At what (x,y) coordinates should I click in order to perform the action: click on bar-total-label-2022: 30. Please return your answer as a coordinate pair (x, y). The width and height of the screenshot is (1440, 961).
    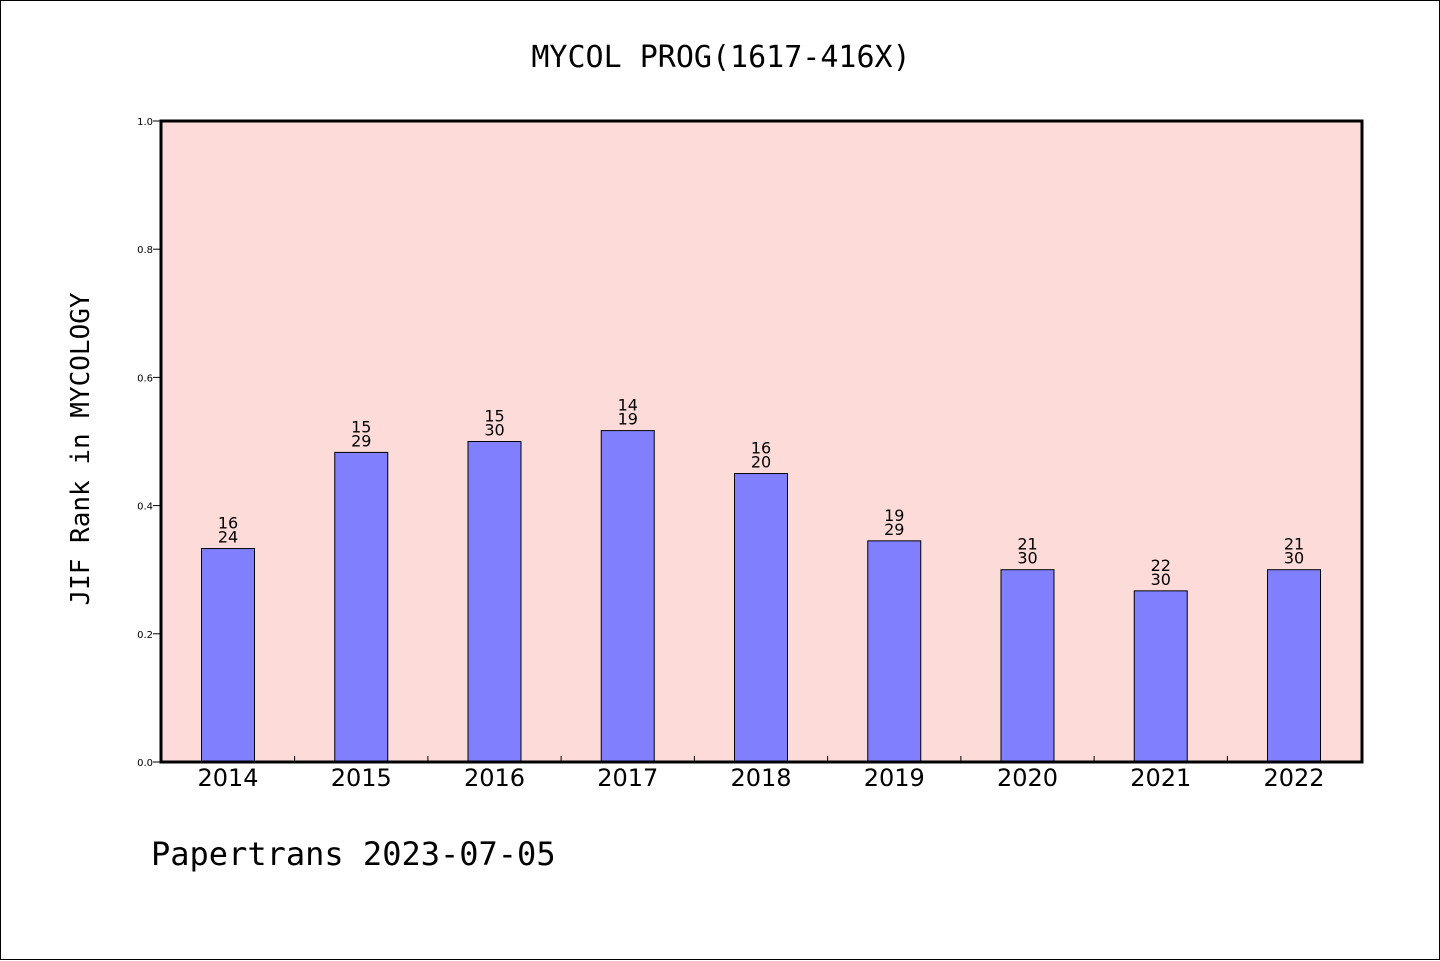
    Looking at the image, I should click on (1294, 558).